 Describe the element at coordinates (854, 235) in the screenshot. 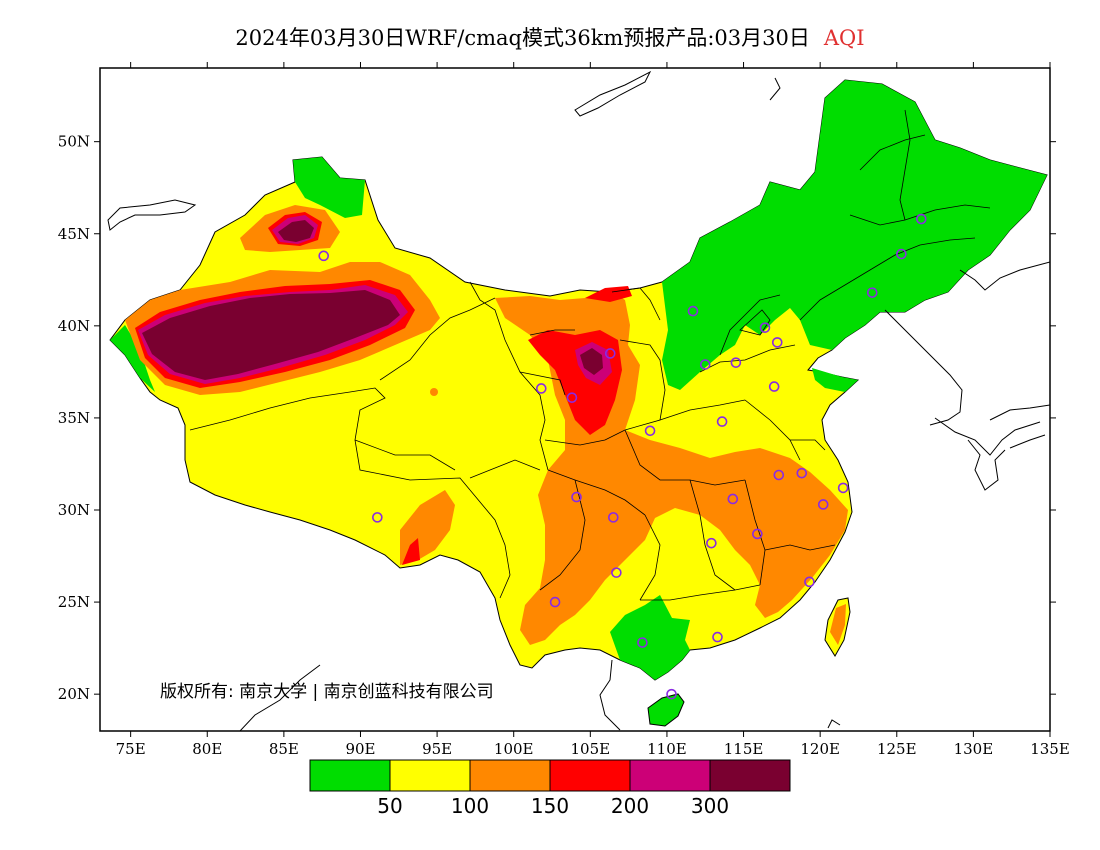

I see `northeast-green-zone` at that location.